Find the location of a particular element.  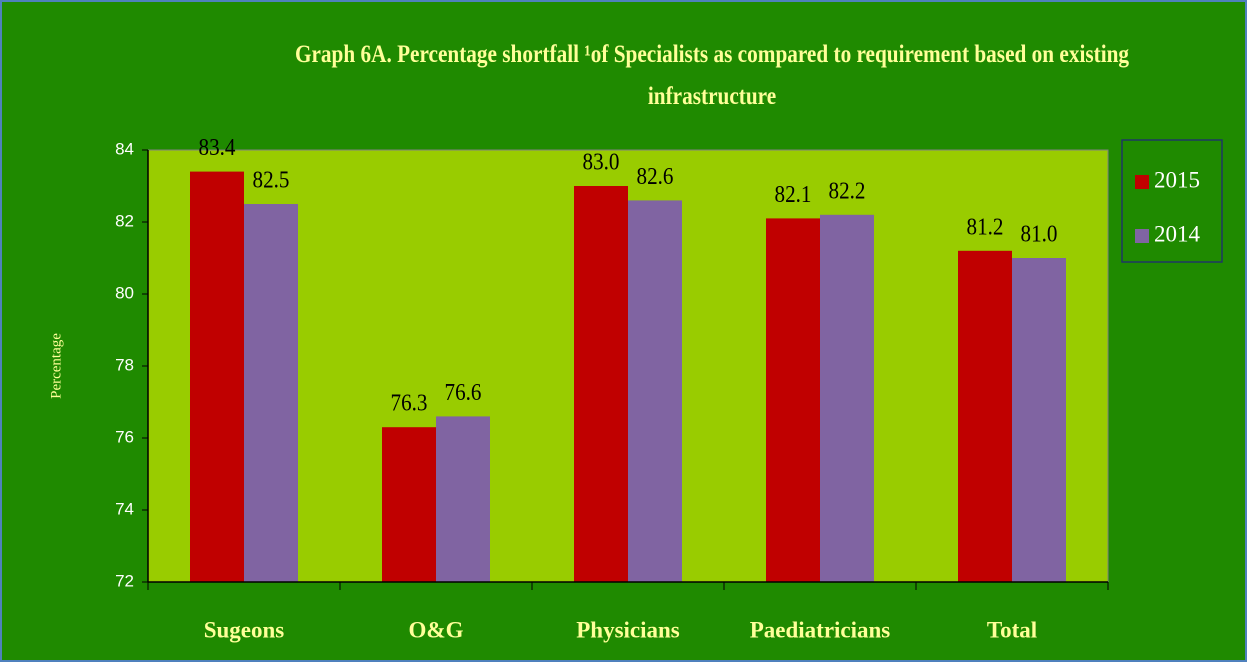

x-tick-label: Total is located at coordinates (1012, 629).